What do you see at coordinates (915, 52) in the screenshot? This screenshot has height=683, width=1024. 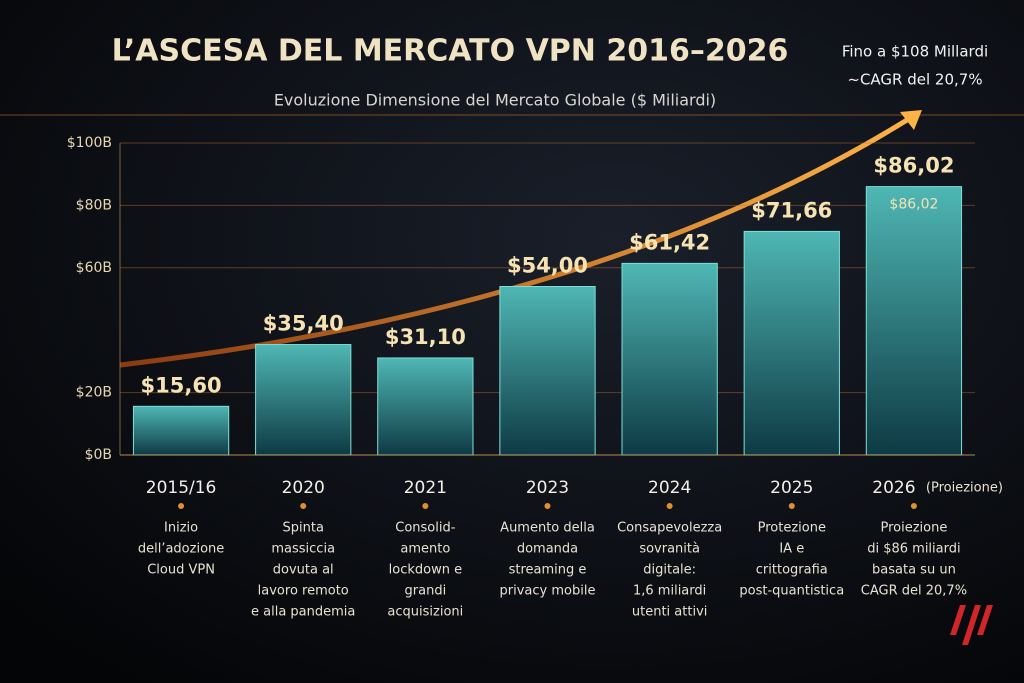 I see `annotation: Fino a $108 Millardi` at bounding box center [915, 52].